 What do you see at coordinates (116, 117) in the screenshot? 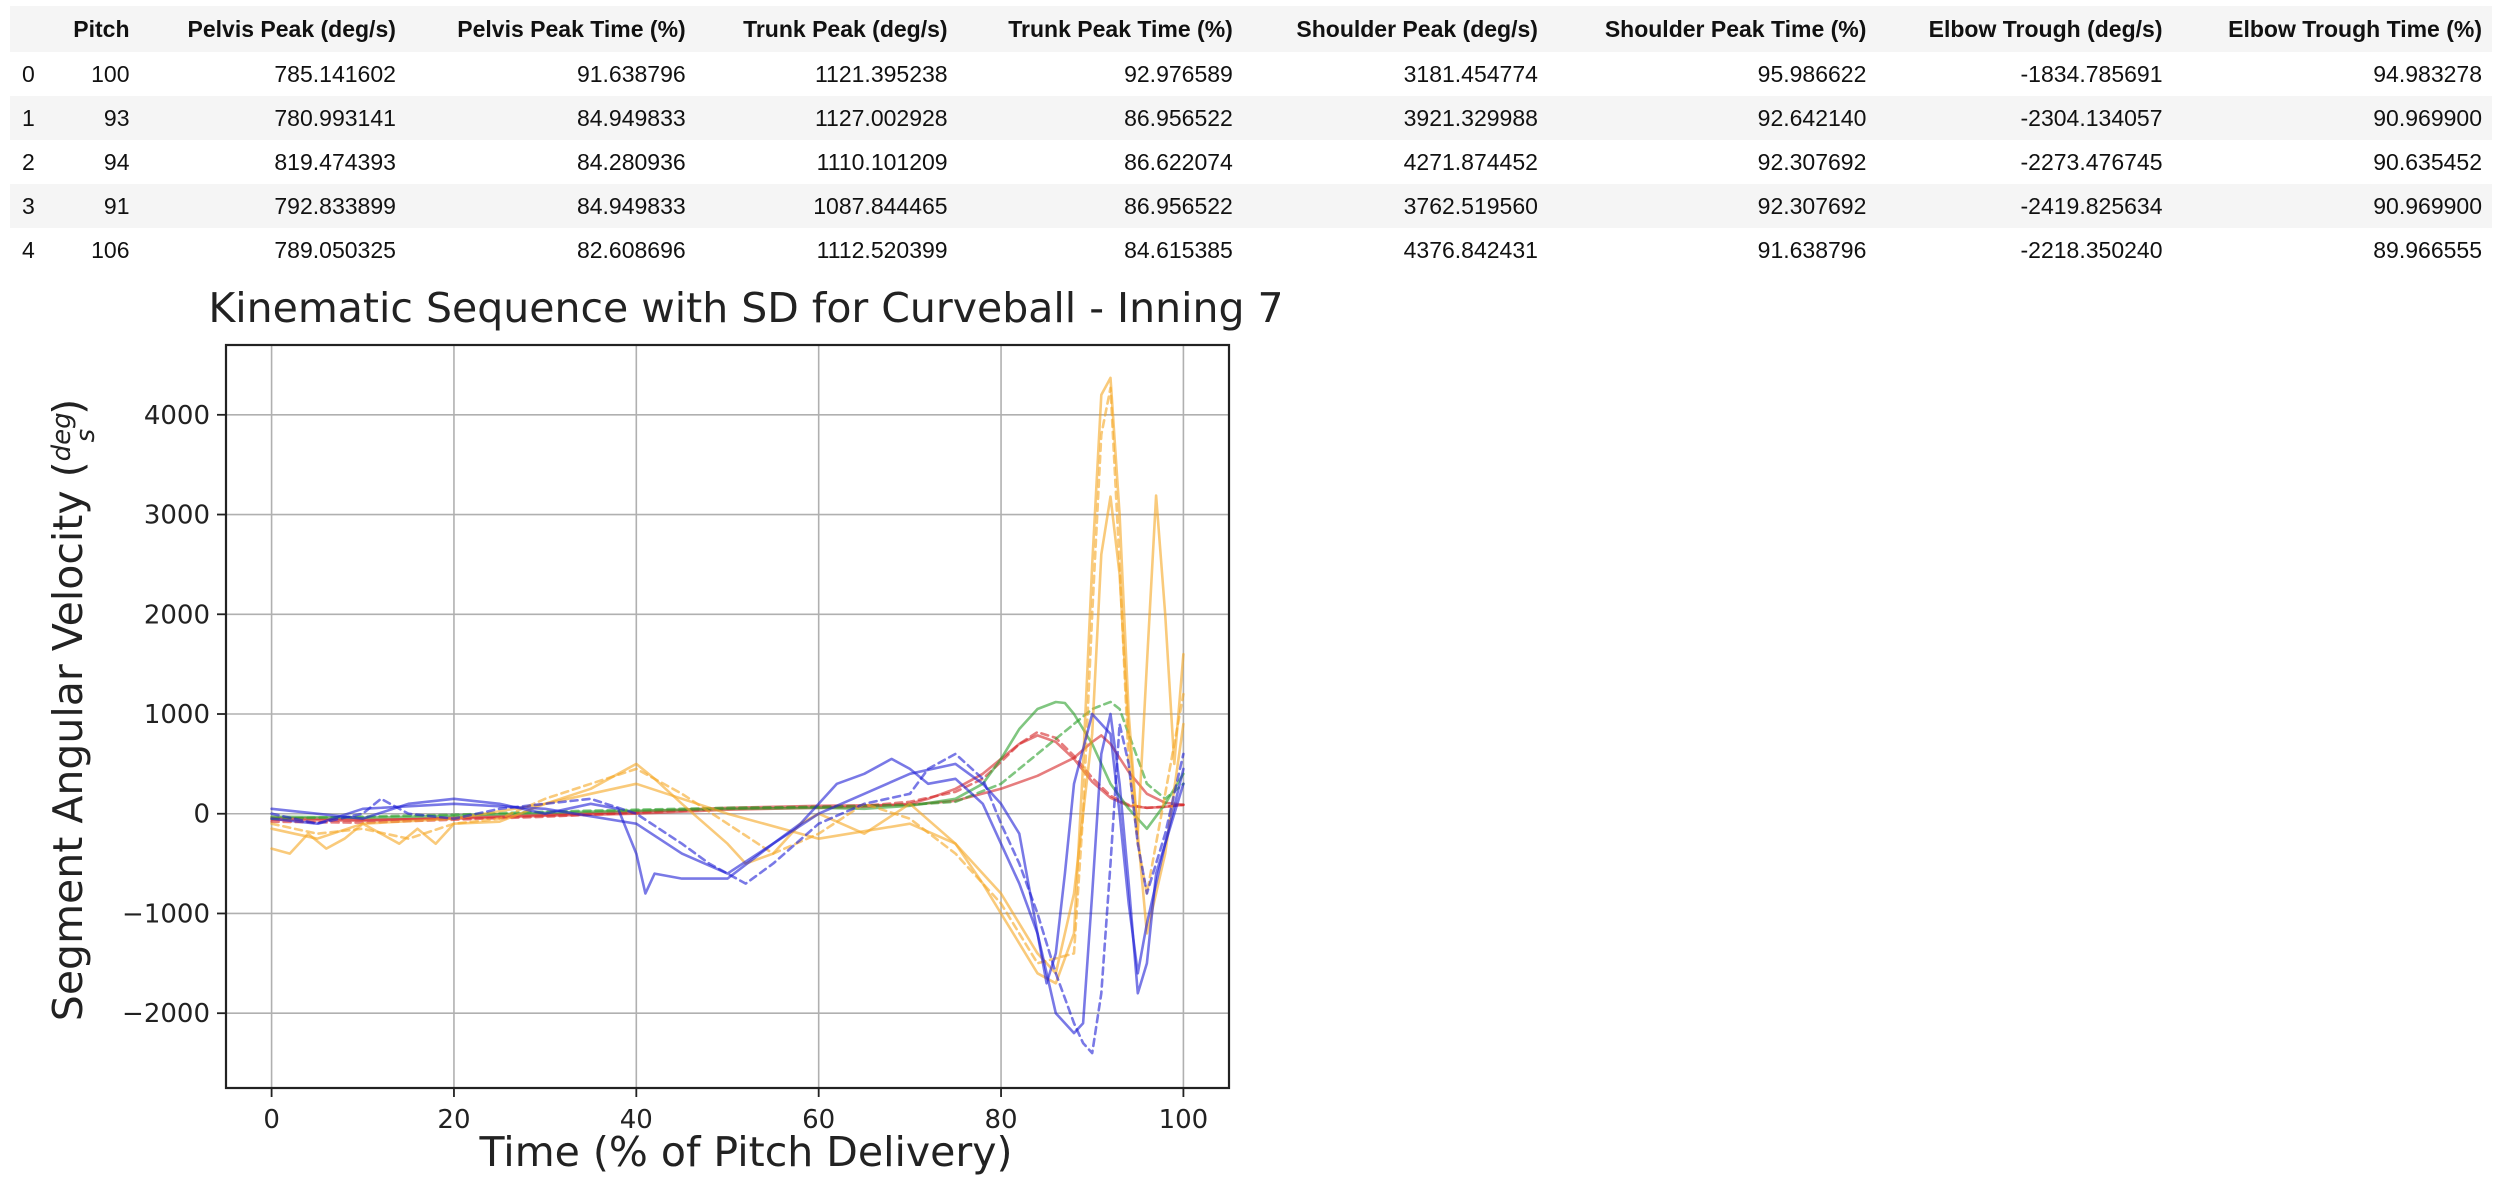
I see `table-cell: 93` at bounding box center [116, 117].